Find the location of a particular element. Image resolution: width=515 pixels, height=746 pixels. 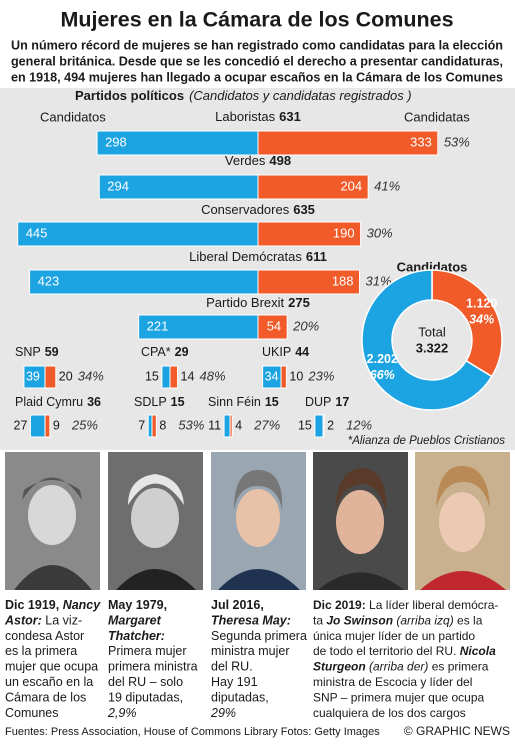

party-label: Verdes 498 is located at coordinates (258, 160).